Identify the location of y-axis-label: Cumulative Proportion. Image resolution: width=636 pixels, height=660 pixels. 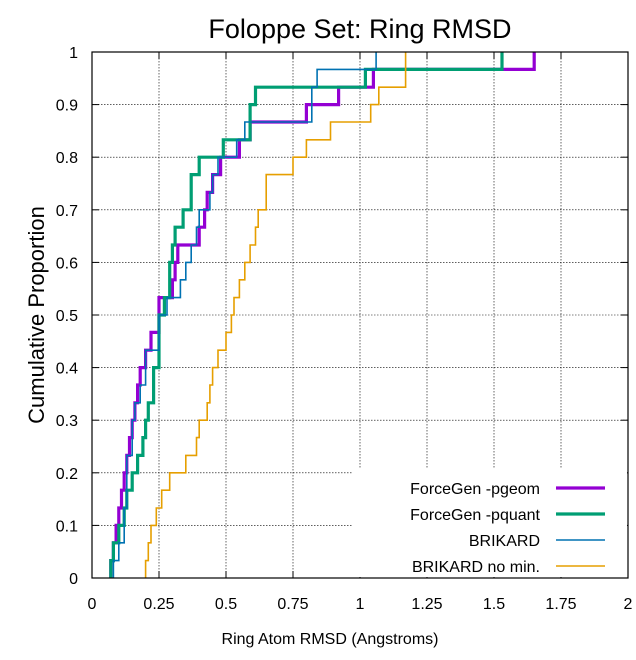
(36, 315).